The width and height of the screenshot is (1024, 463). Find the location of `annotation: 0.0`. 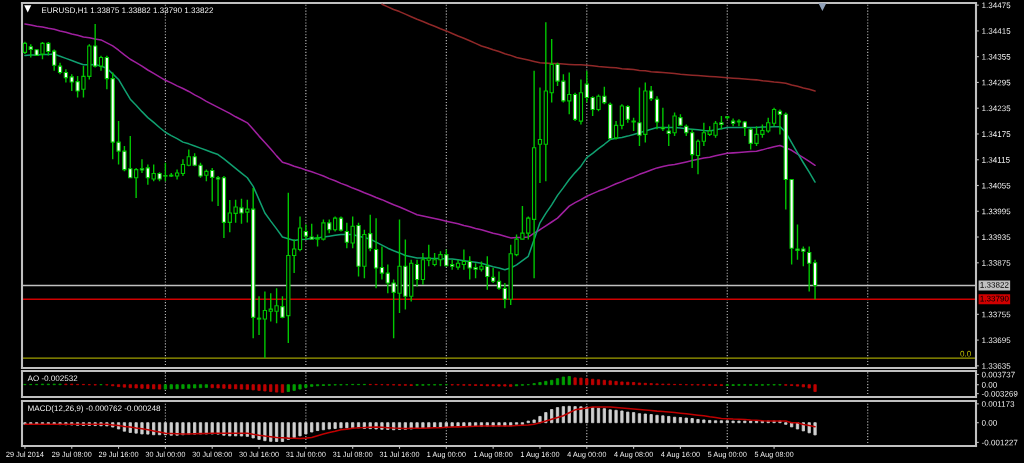

annotation: 0.0 is located at coordinates (965, 353).